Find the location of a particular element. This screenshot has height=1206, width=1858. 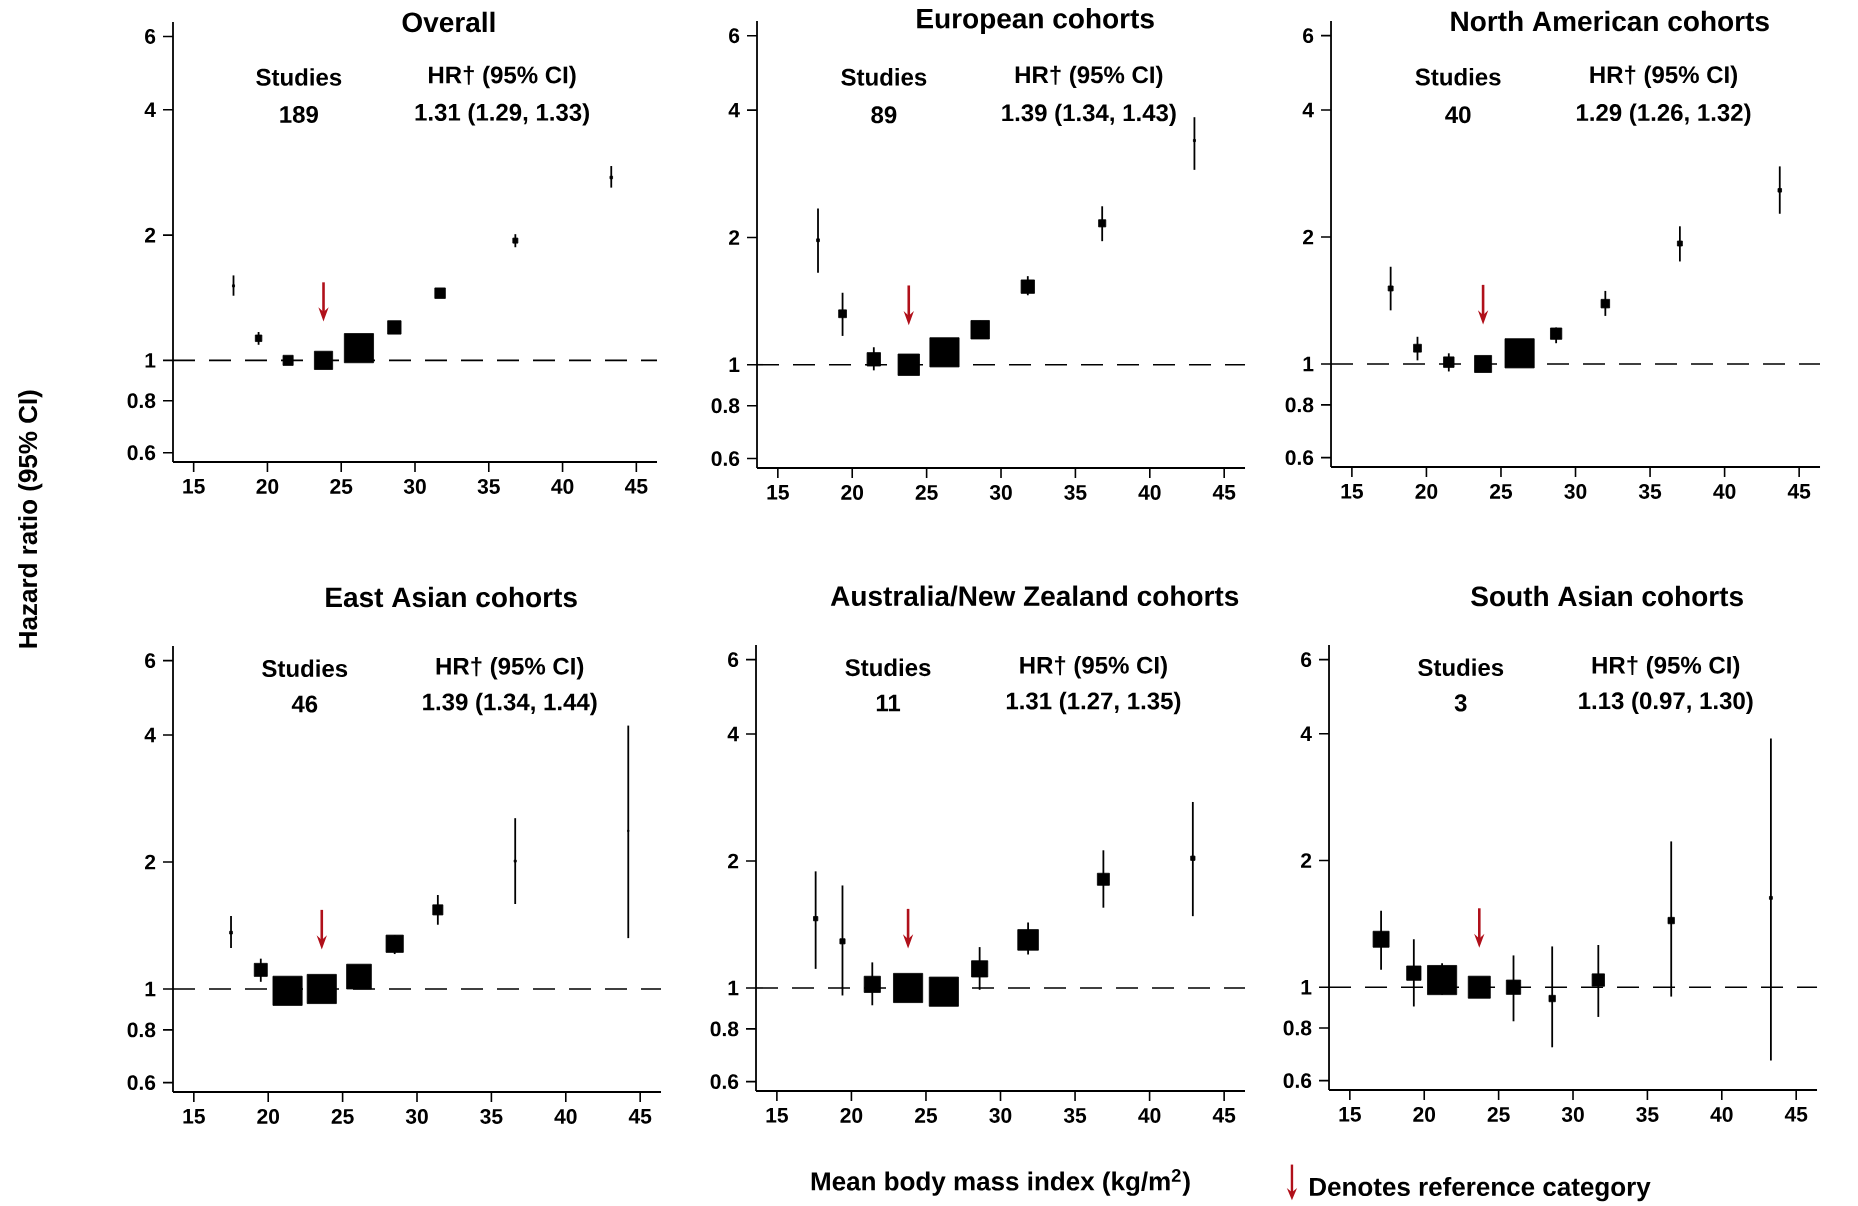

annotation: 40 is located at coordinates (1458, 115).